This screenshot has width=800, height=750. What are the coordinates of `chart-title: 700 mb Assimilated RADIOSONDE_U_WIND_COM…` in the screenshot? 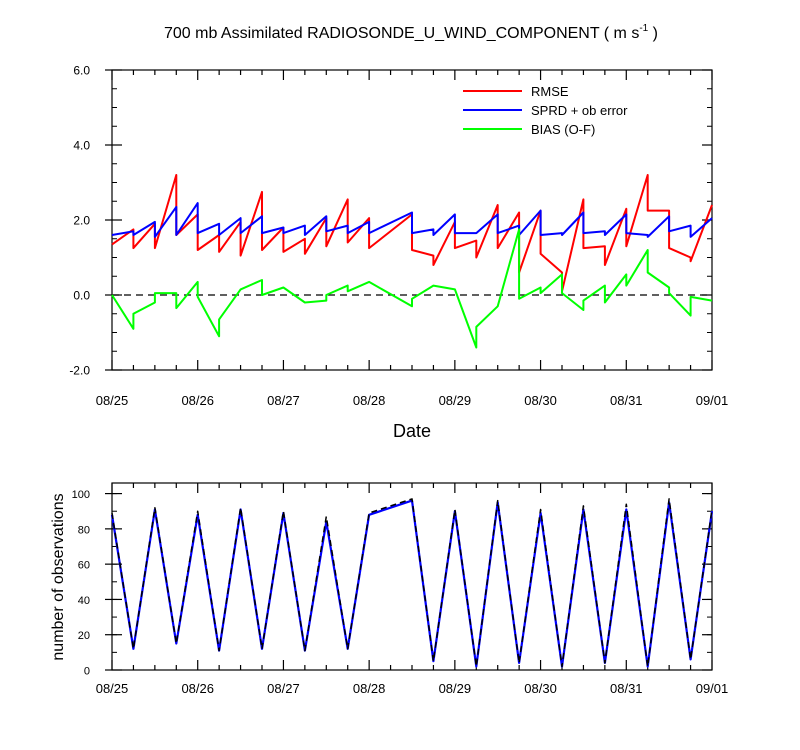 It's located at (411, 32).